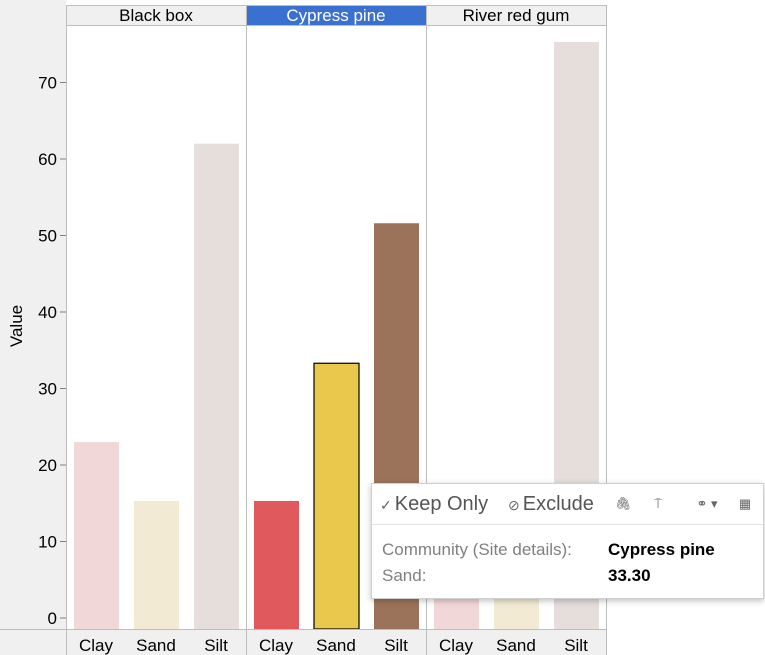  Describe the element at coordinates (558, 504) in the screenshot. I see `exclude-label: Exclude` at that location.